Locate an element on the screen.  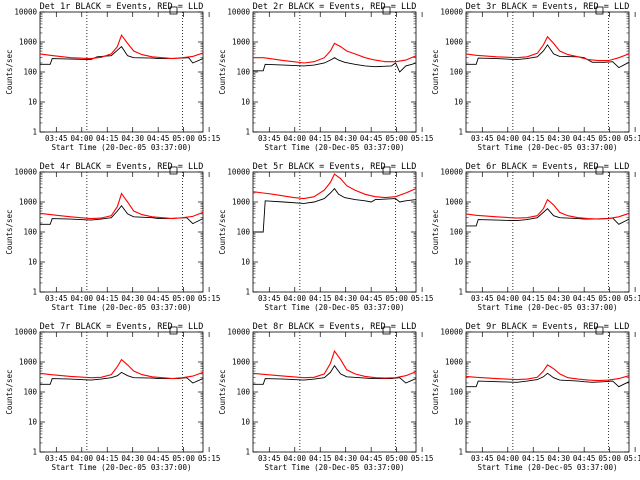
panel-title: Det 1r BLACK = Events, RED = LLD is located at coordinates (122, 7).